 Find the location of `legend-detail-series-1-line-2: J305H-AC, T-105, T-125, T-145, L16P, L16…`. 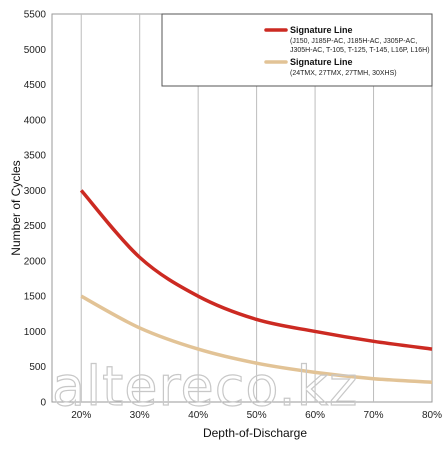

legend-detail-series-1-line-2: J305H-AC, T-105, T-125, T-145, L16P, L16… is located at coordinates (360, 50).